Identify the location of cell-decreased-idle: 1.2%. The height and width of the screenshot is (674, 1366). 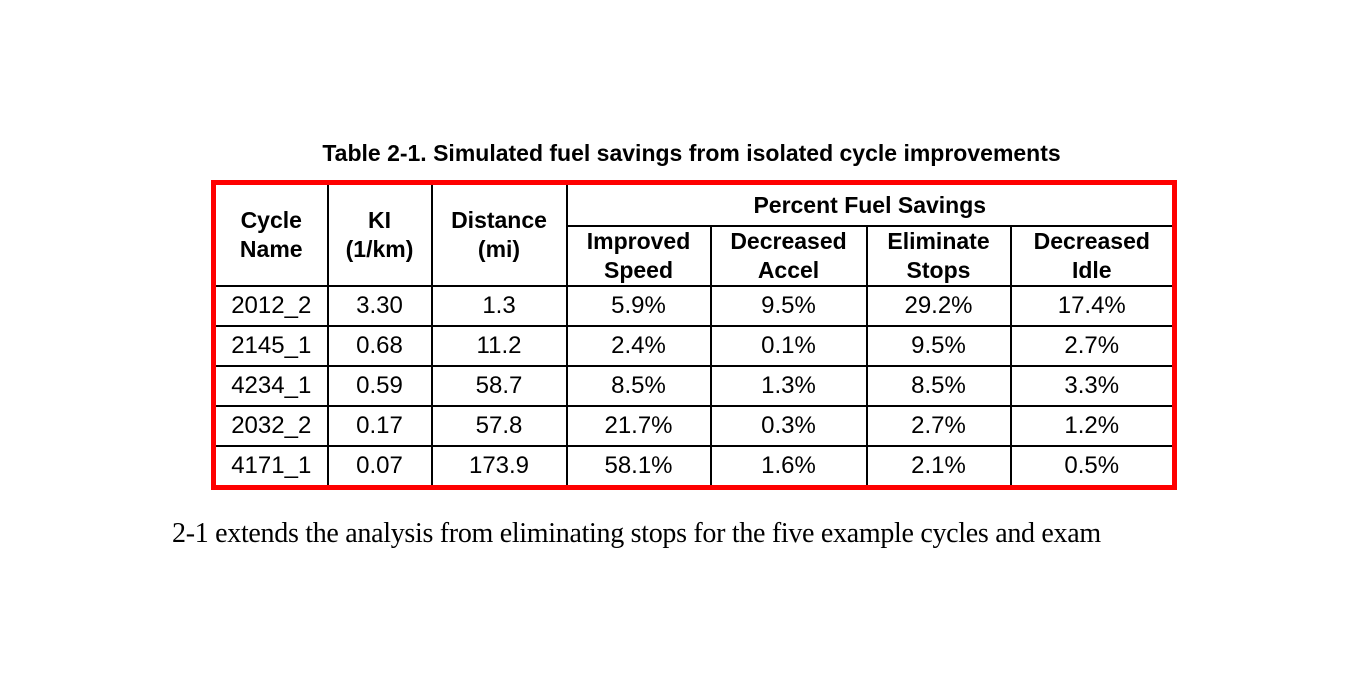
(1092, 426).